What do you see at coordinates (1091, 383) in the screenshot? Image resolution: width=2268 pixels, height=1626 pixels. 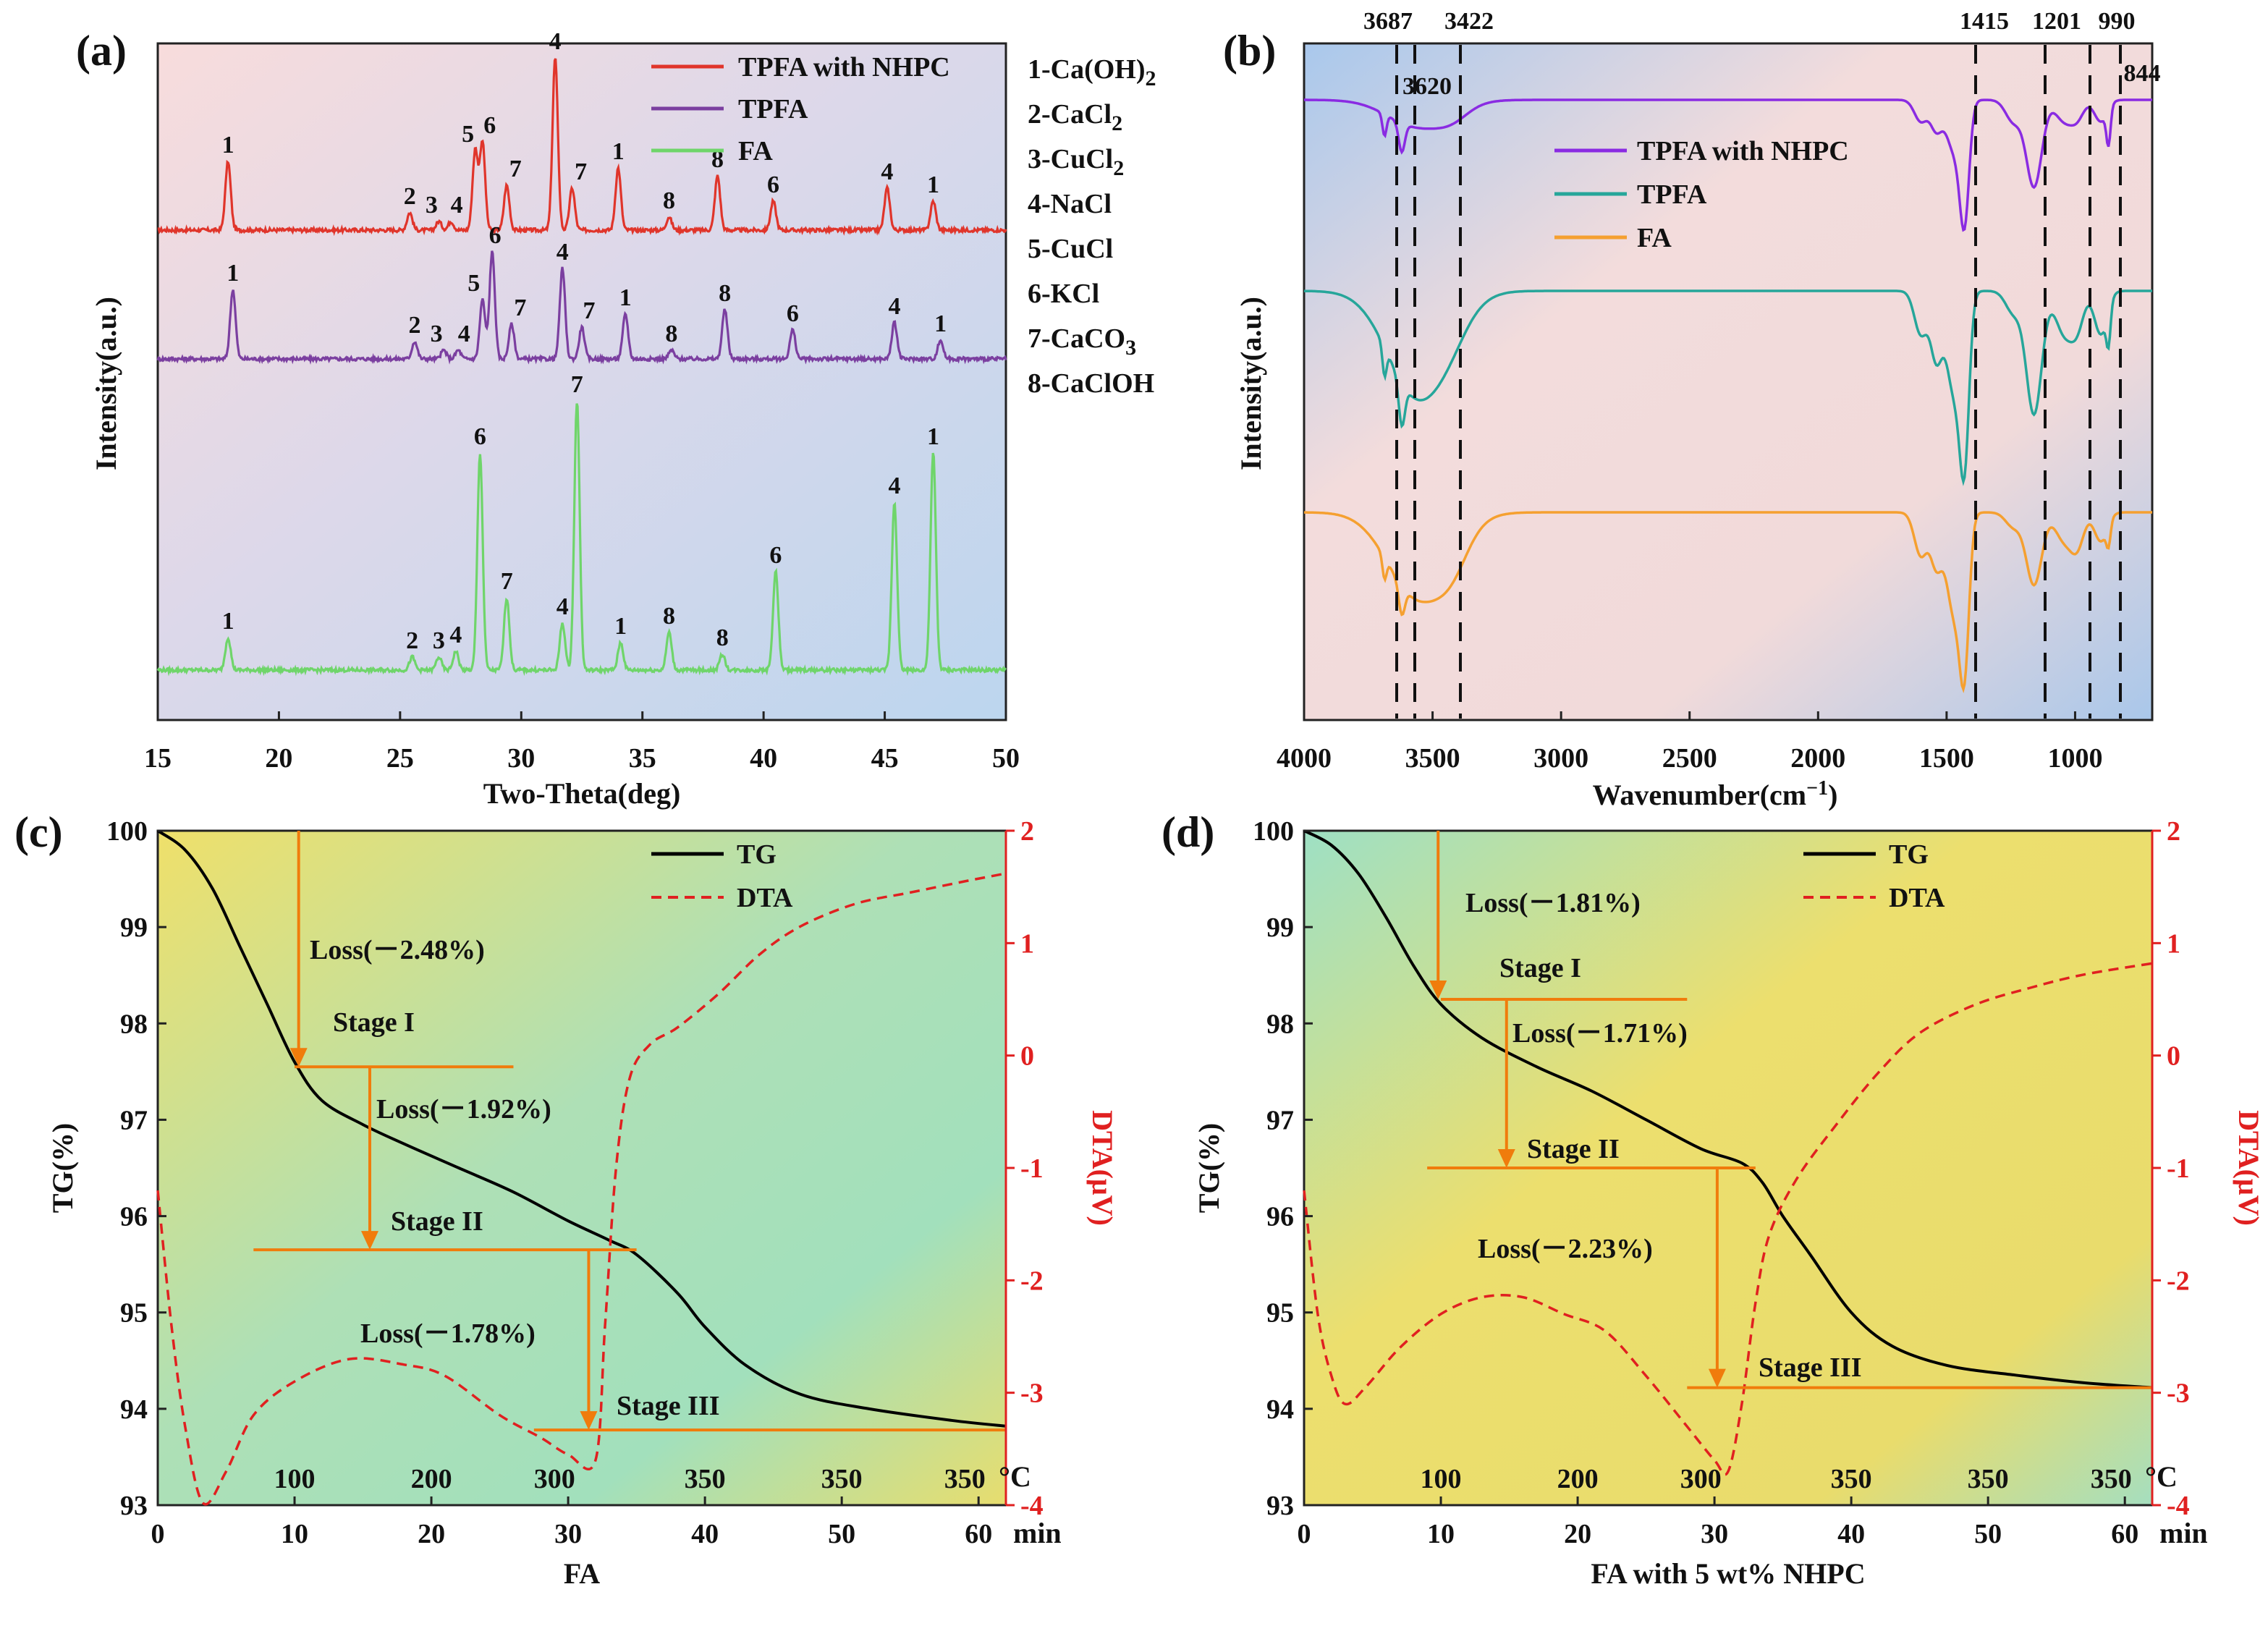 I see `phase-legend-entry: 8-CaClOH` at bounding box center [1091, 383].